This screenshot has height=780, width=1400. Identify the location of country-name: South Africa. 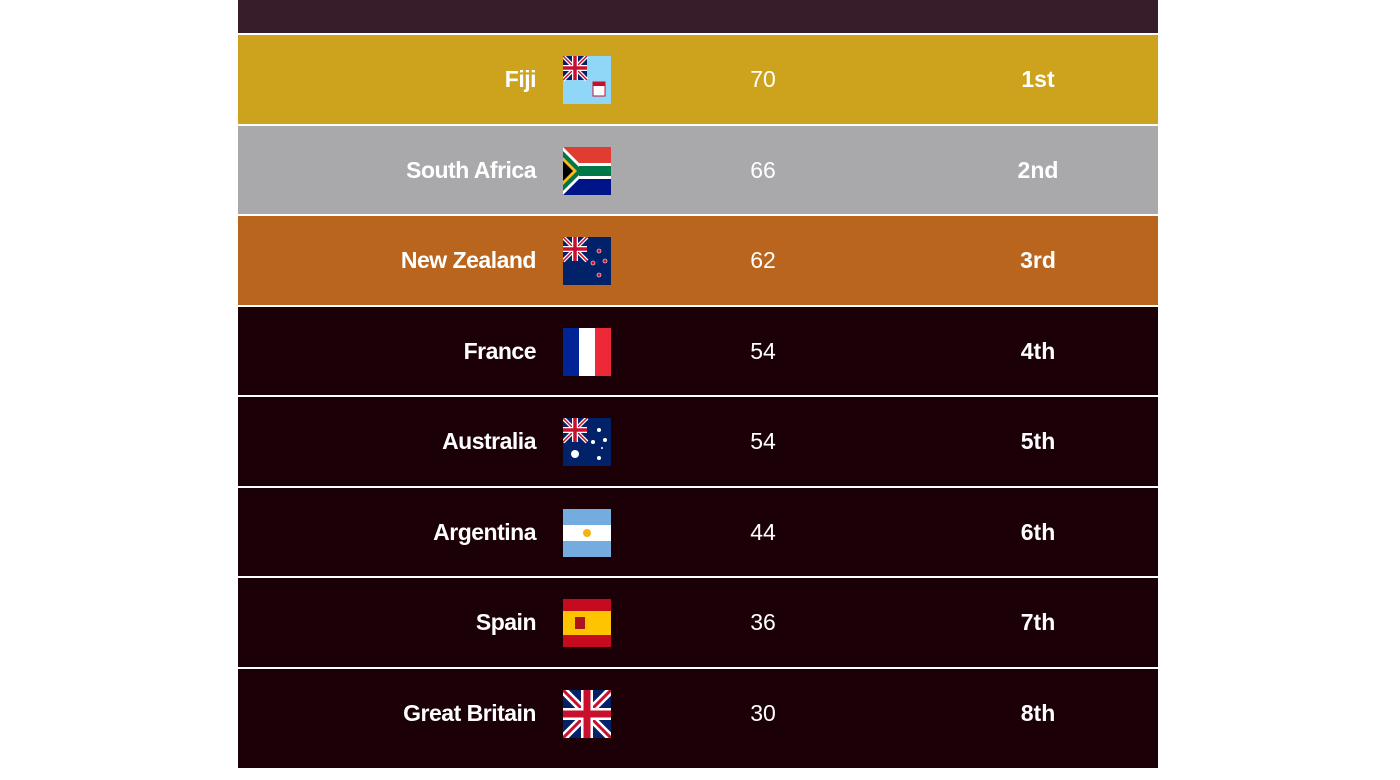
(471, 169).